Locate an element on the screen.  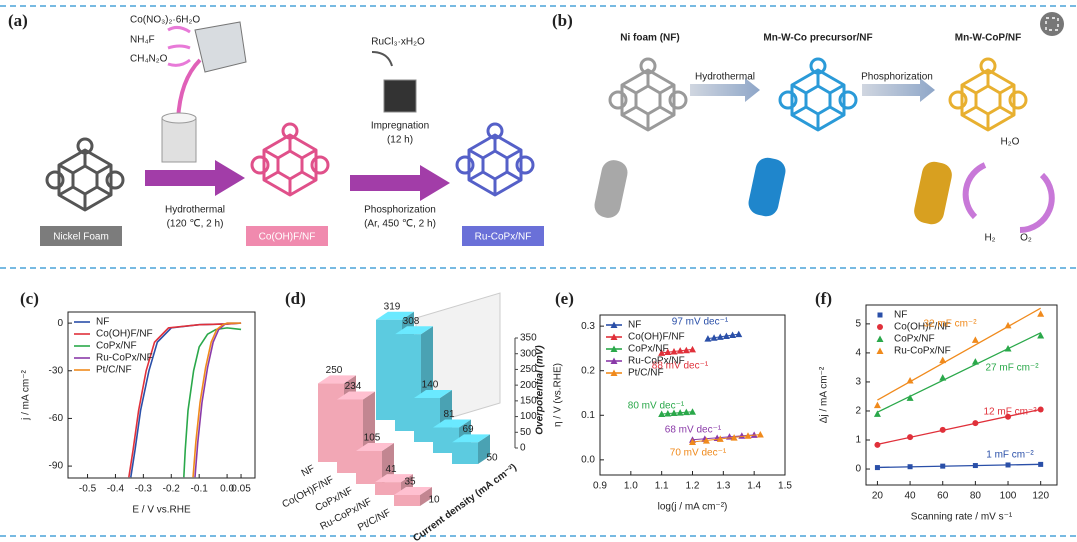
x-tick-label: 1.5 is located at coordinates (785, 486).